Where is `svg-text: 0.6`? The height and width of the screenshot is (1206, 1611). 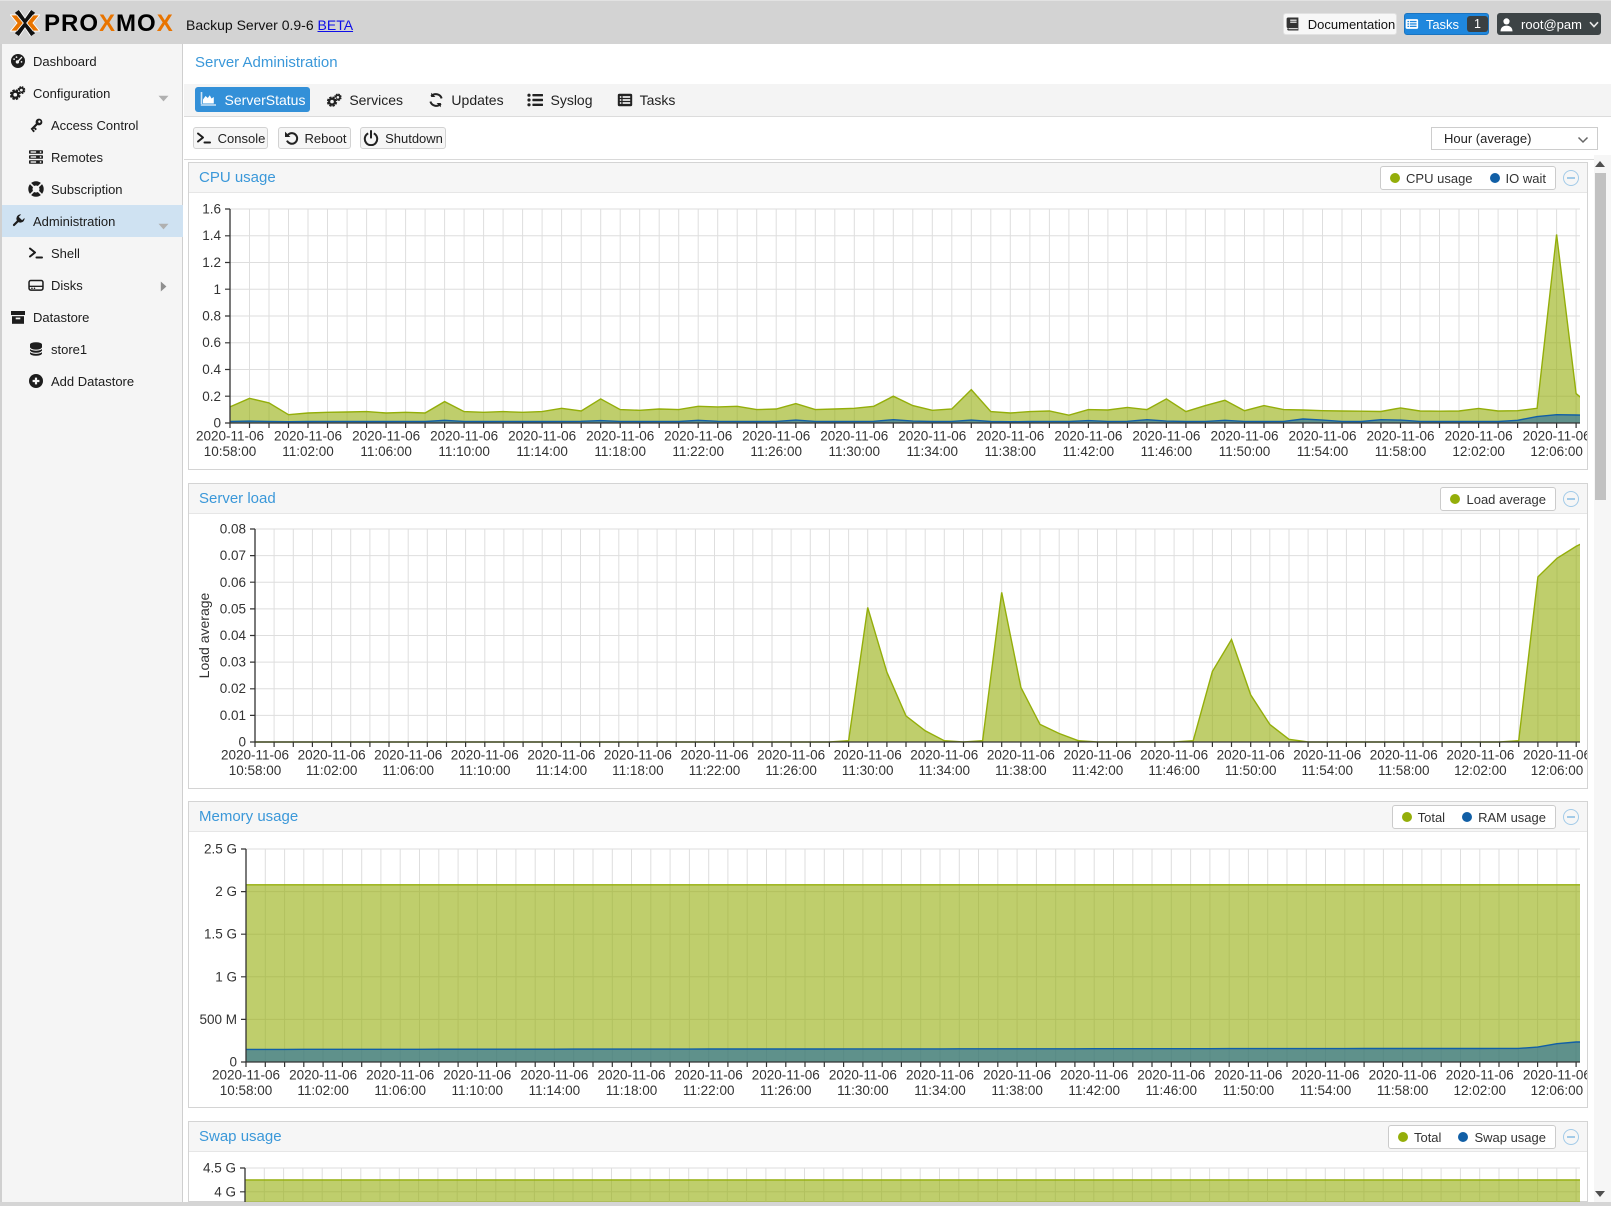 svg-text: 0.6 is located at coordinates (211, 342).